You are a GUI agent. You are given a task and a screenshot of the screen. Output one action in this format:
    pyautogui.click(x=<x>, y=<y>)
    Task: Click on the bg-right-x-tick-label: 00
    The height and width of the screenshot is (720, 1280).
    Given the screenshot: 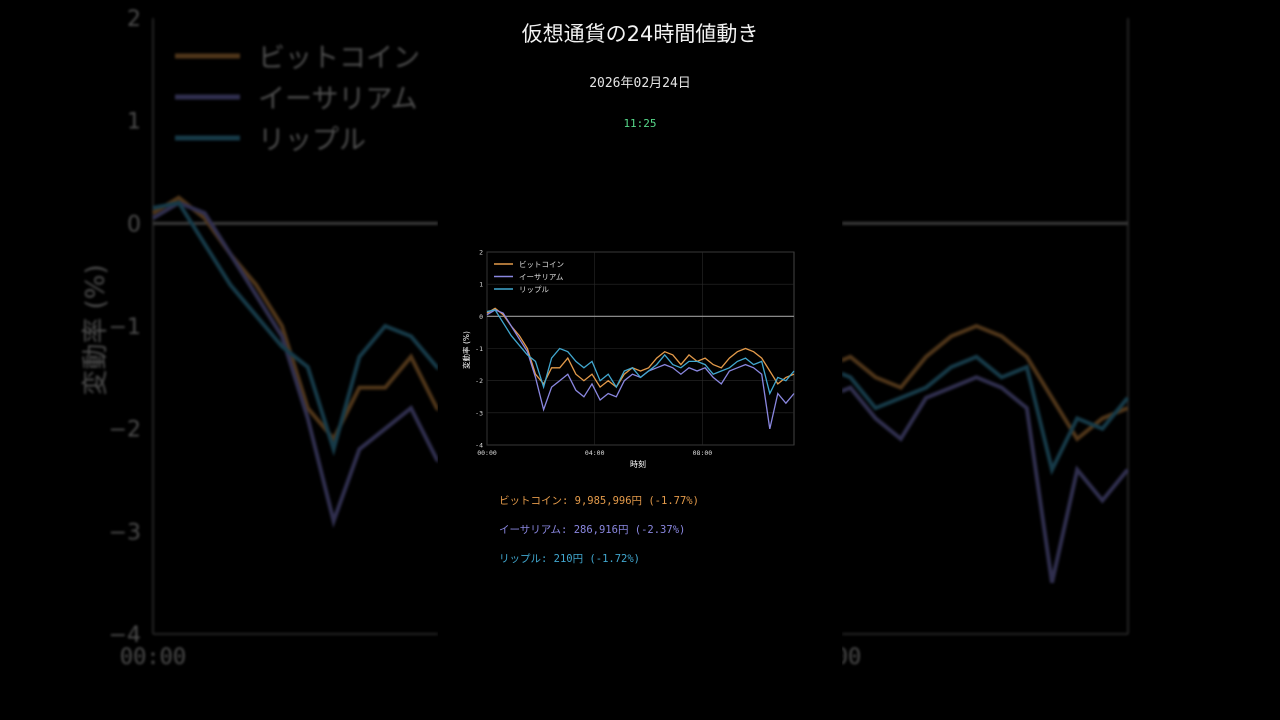 What is the action you would take?
    pyautogui.click(x=851, y=657)
    